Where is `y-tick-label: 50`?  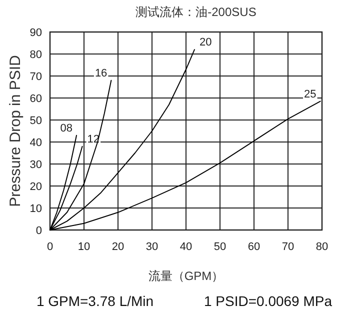 y-tick-label: 50 is located at coordinates (36, 121).